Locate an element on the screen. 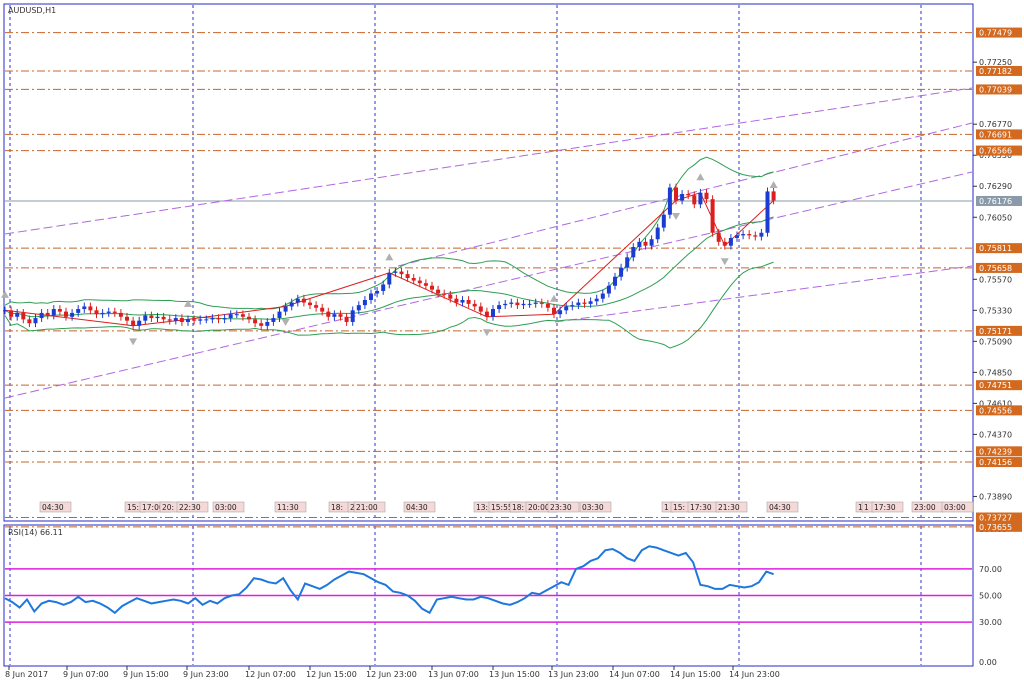 This screenshot has width=1024, height=683. channel-line is located at coordinates (685, 194).